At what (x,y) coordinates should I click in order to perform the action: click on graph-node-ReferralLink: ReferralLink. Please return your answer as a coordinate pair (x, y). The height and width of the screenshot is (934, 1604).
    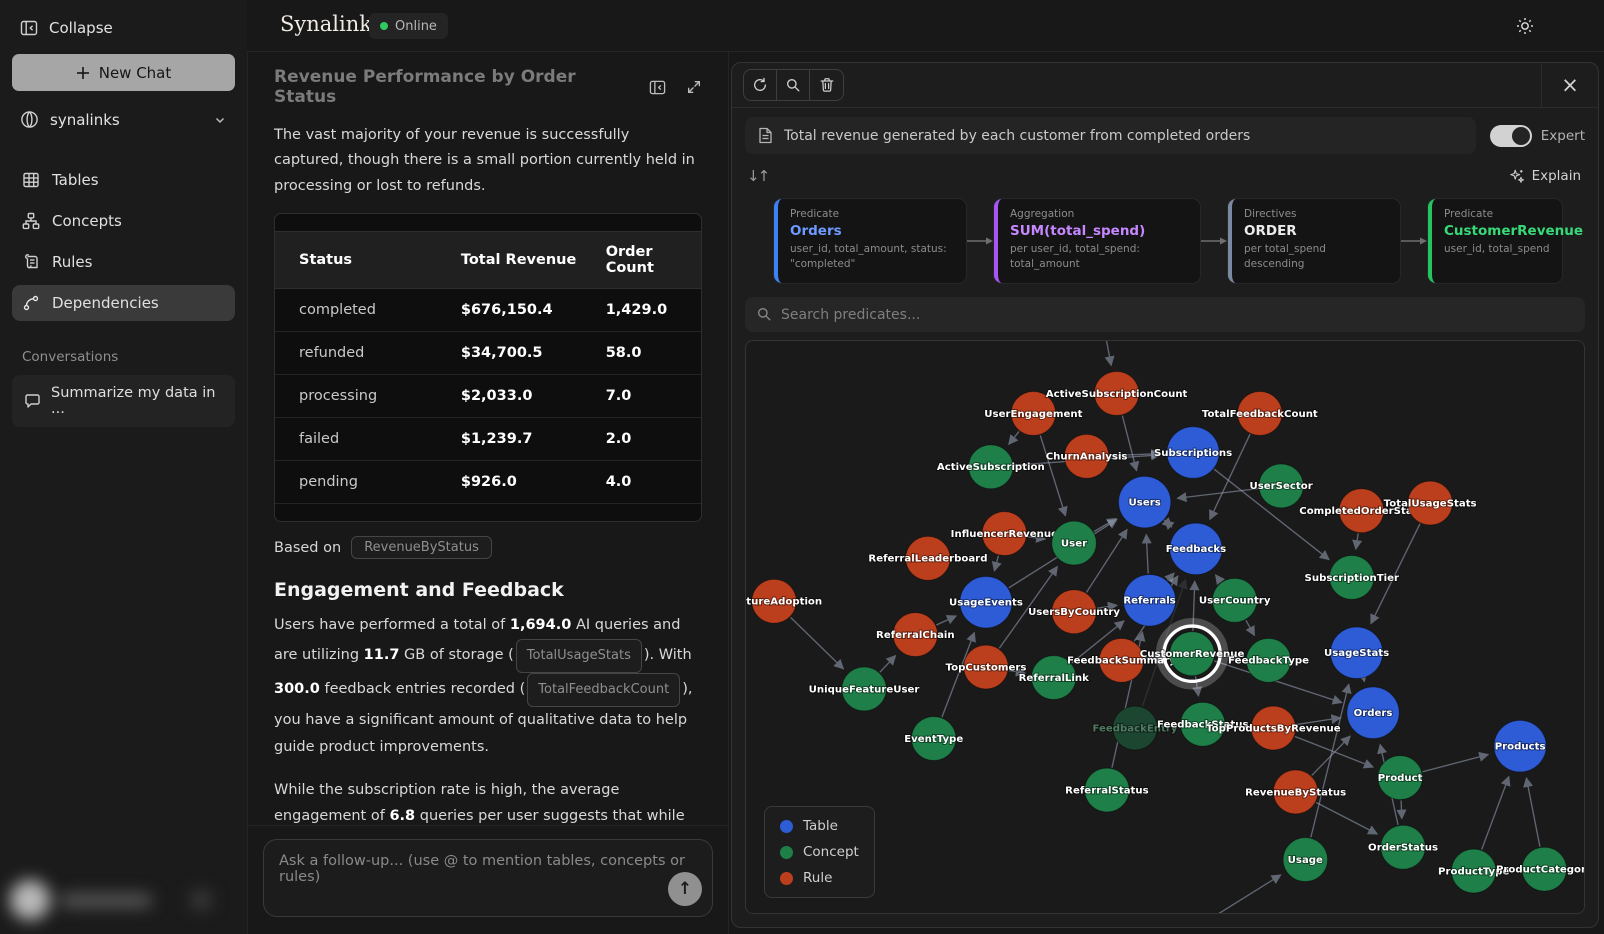
    Looking at the image, I should click on (1054, 677).